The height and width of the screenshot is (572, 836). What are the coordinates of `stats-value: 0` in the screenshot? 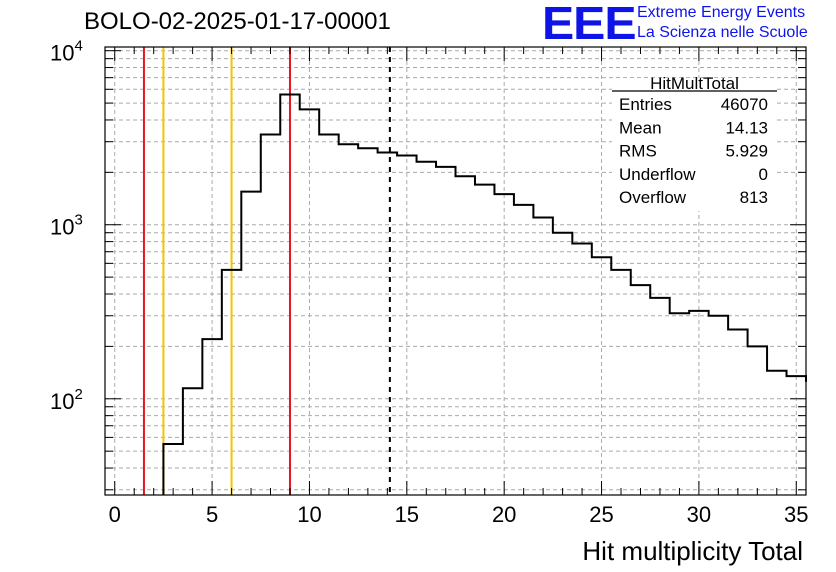 It's located at (763, 174).